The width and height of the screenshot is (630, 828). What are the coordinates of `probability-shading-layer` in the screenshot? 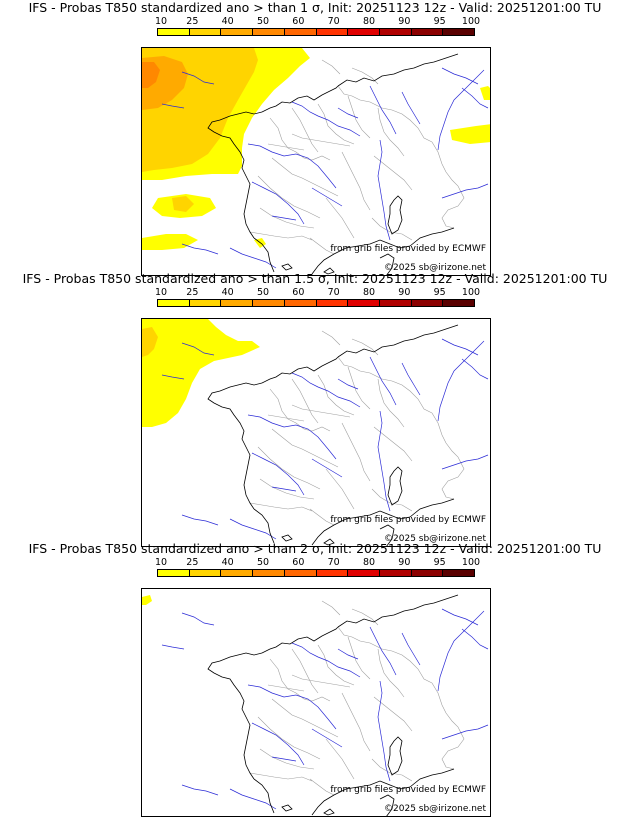 It's located at (316, 149).